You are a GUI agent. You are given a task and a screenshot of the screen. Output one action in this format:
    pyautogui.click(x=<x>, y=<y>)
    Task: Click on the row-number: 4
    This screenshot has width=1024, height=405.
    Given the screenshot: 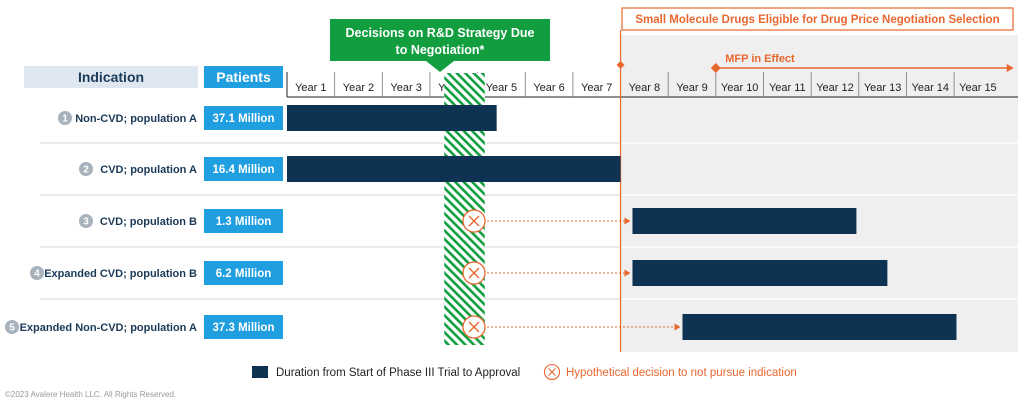 What is the action you would take?
    pyautogui.click(x=37, y=274)
    